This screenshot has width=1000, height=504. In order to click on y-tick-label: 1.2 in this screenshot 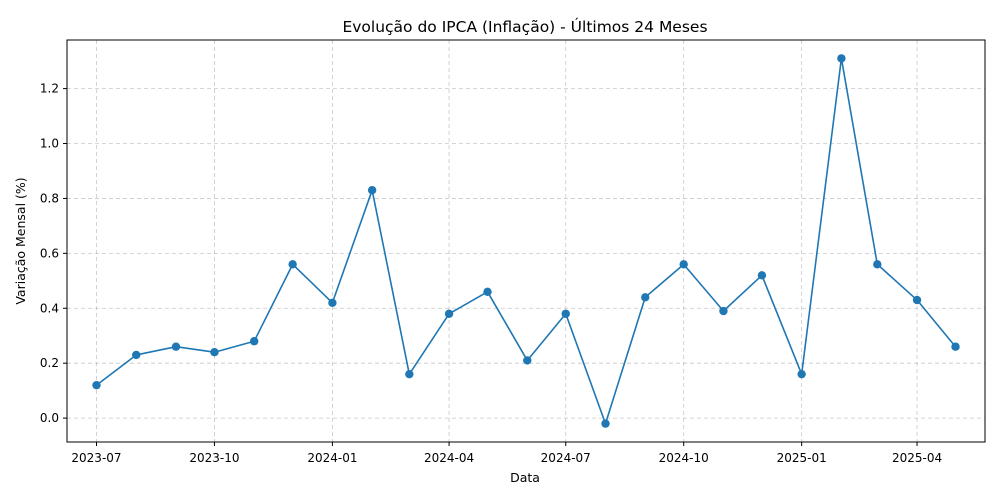, I will do `click(49, 89)`.